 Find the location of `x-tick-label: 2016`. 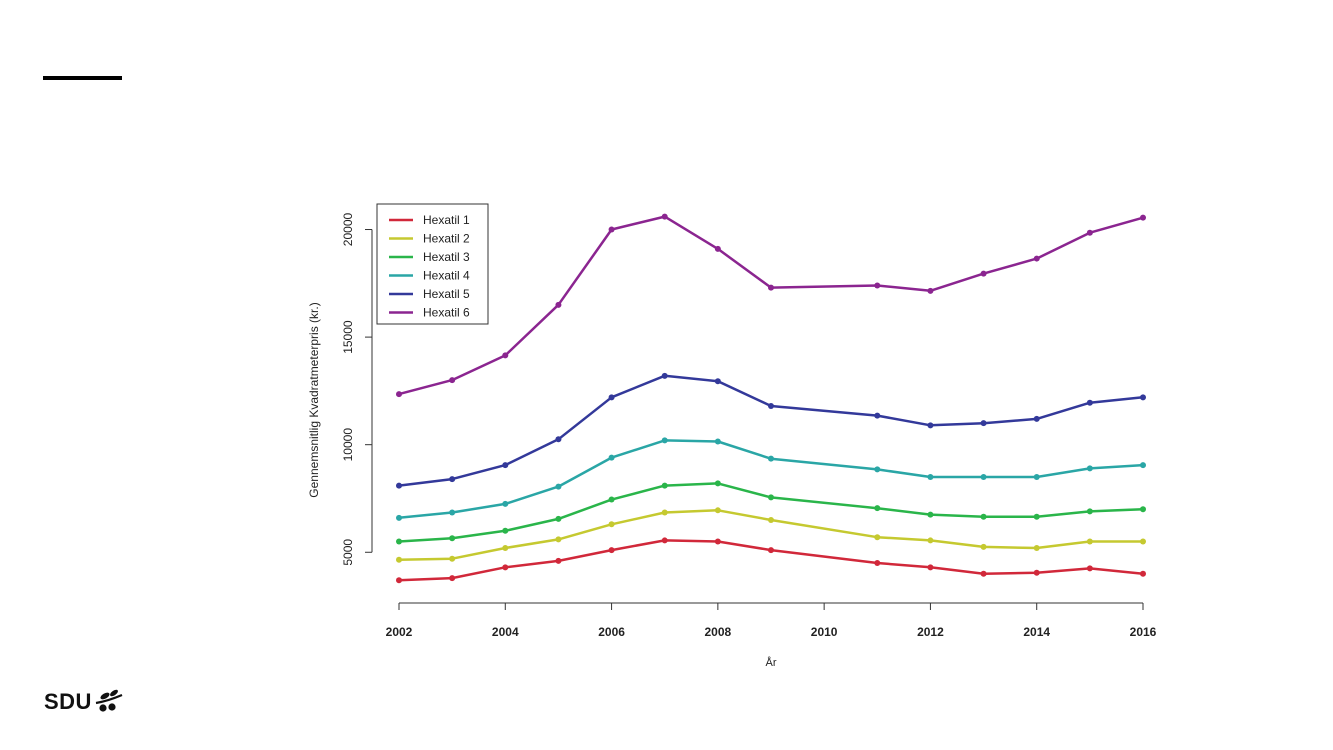

x-tick-label: 2016 is located at coordinates (1143, 632).